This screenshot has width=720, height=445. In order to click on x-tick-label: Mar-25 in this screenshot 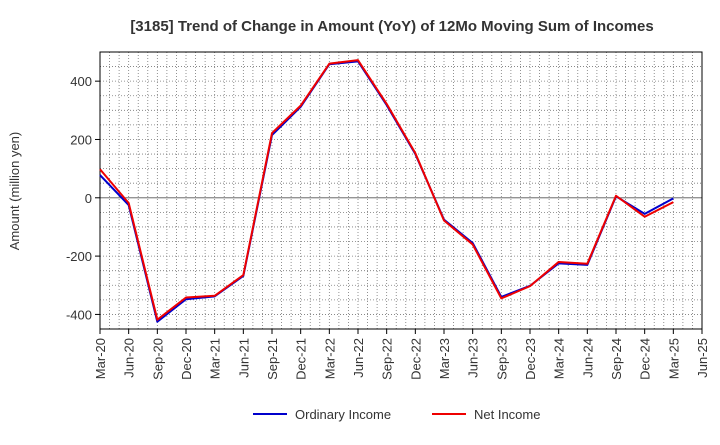, I will do `click(673, 358)`.